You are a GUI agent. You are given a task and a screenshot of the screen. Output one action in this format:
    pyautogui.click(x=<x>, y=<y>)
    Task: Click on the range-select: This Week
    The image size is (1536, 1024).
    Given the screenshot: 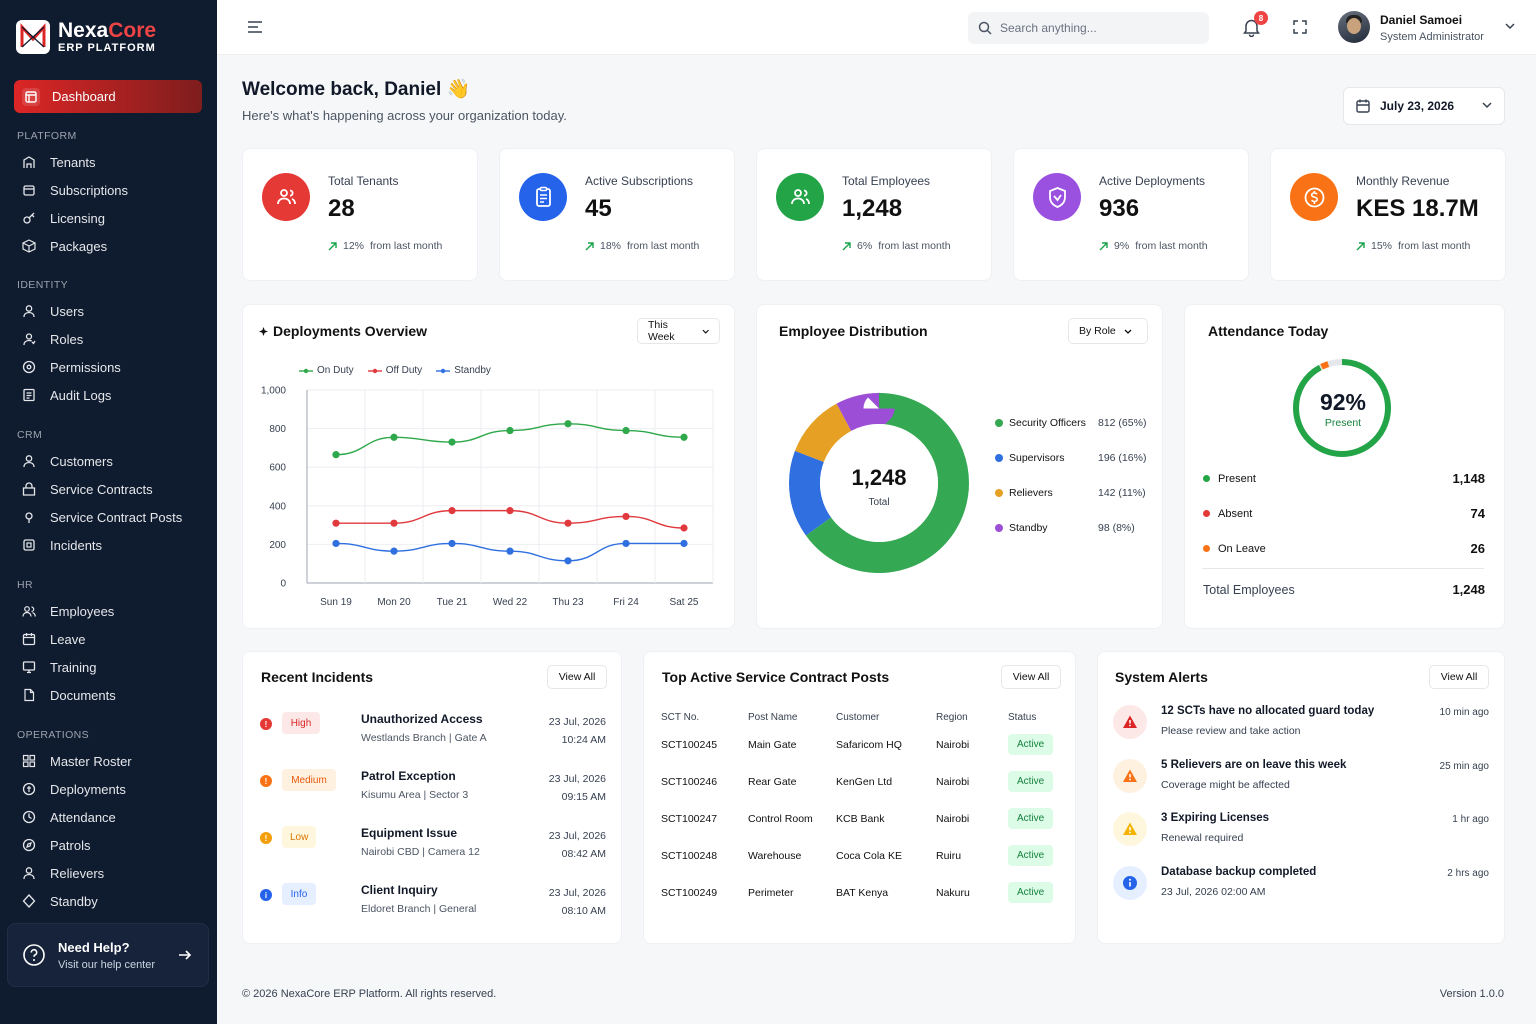 What is the action you would take?
    pyautogui.click(x=678, y=331)
    